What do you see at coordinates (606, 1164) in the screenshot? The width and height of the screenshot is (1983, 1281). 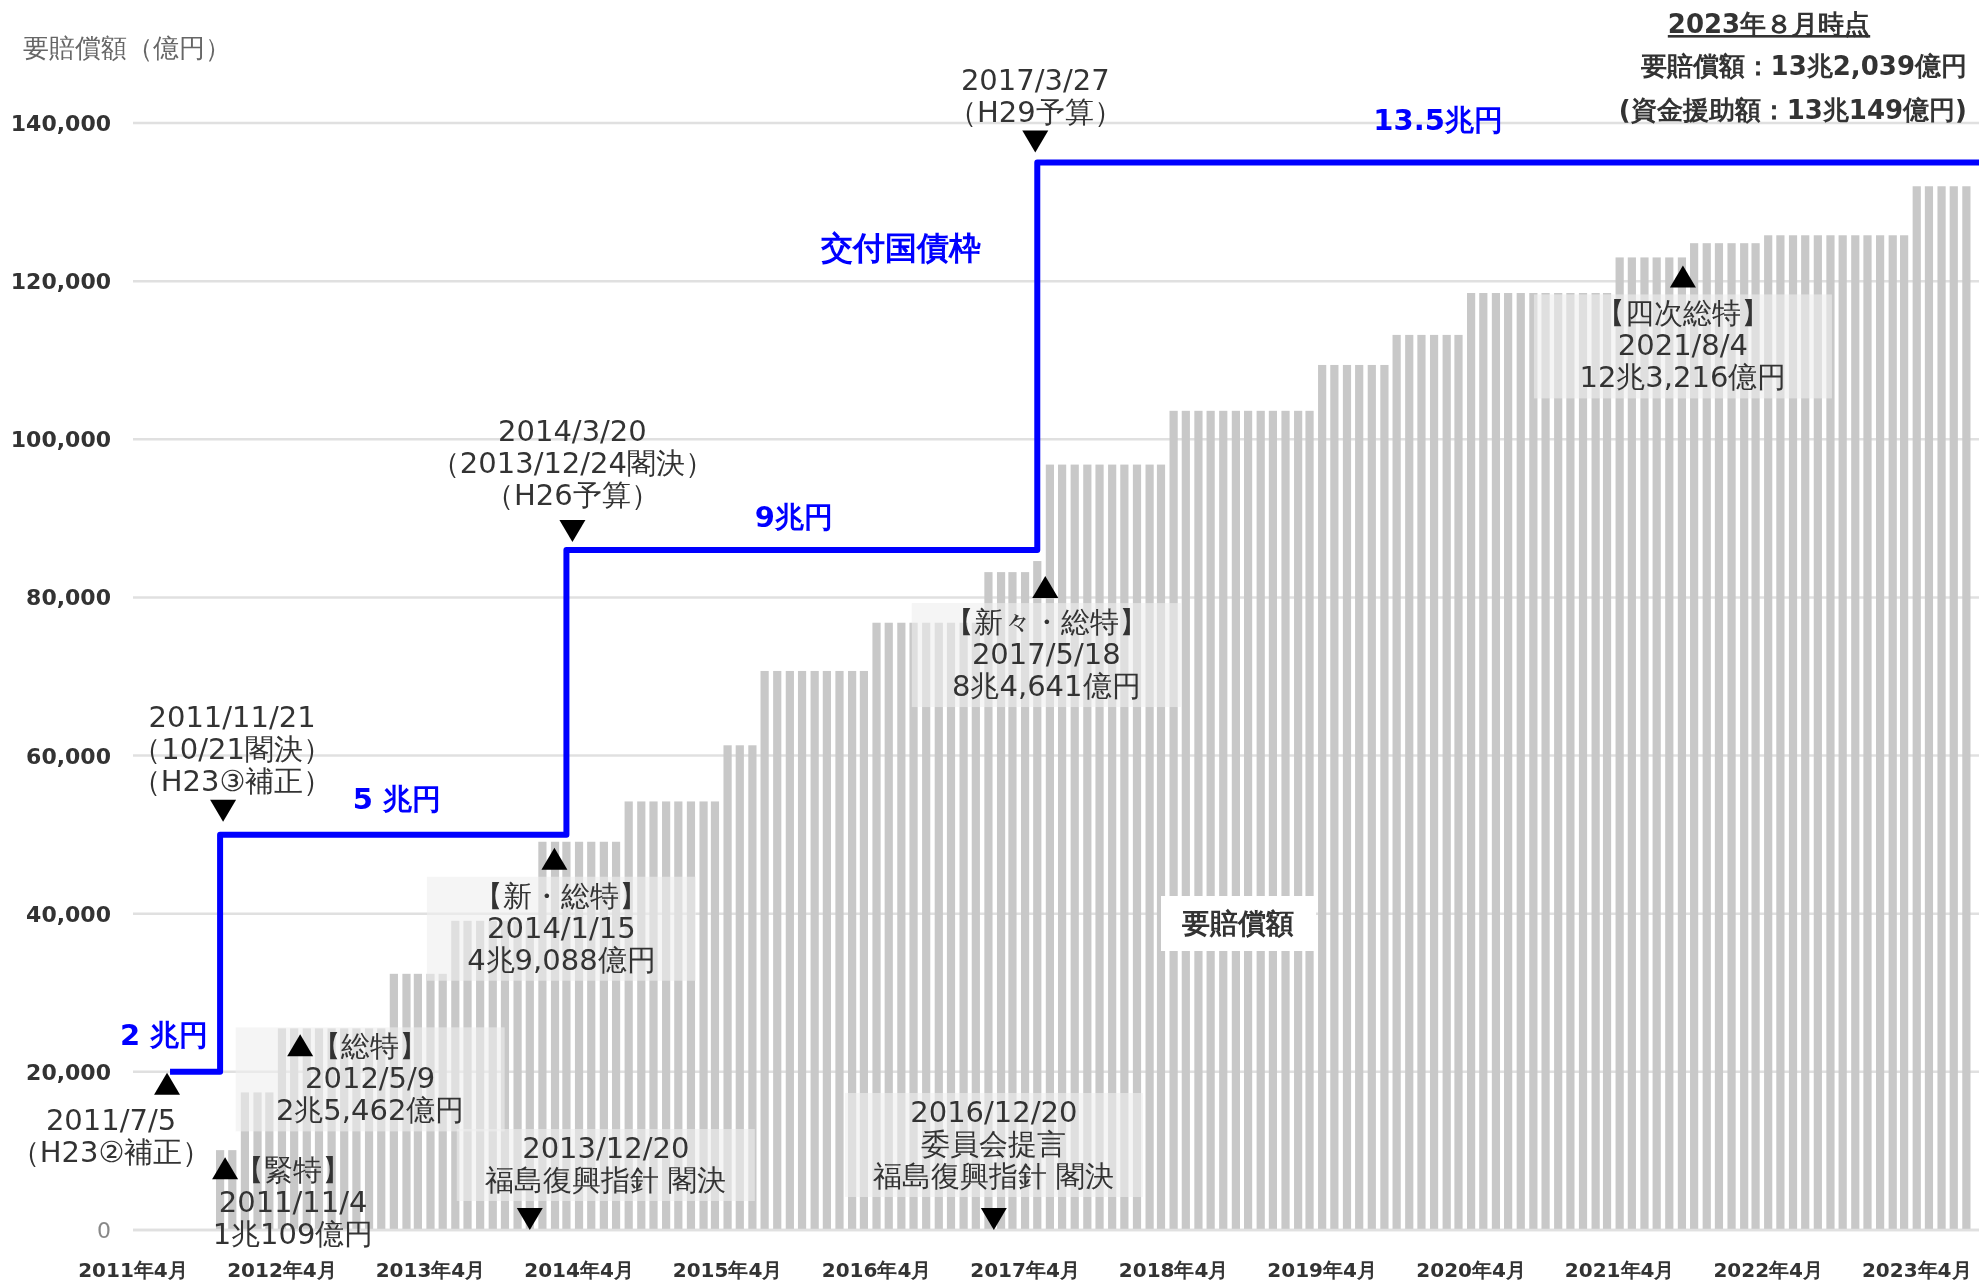 I see `annotation: 2013/12/20 福島復興指針 閣決` at bounding box center [606, 1164].